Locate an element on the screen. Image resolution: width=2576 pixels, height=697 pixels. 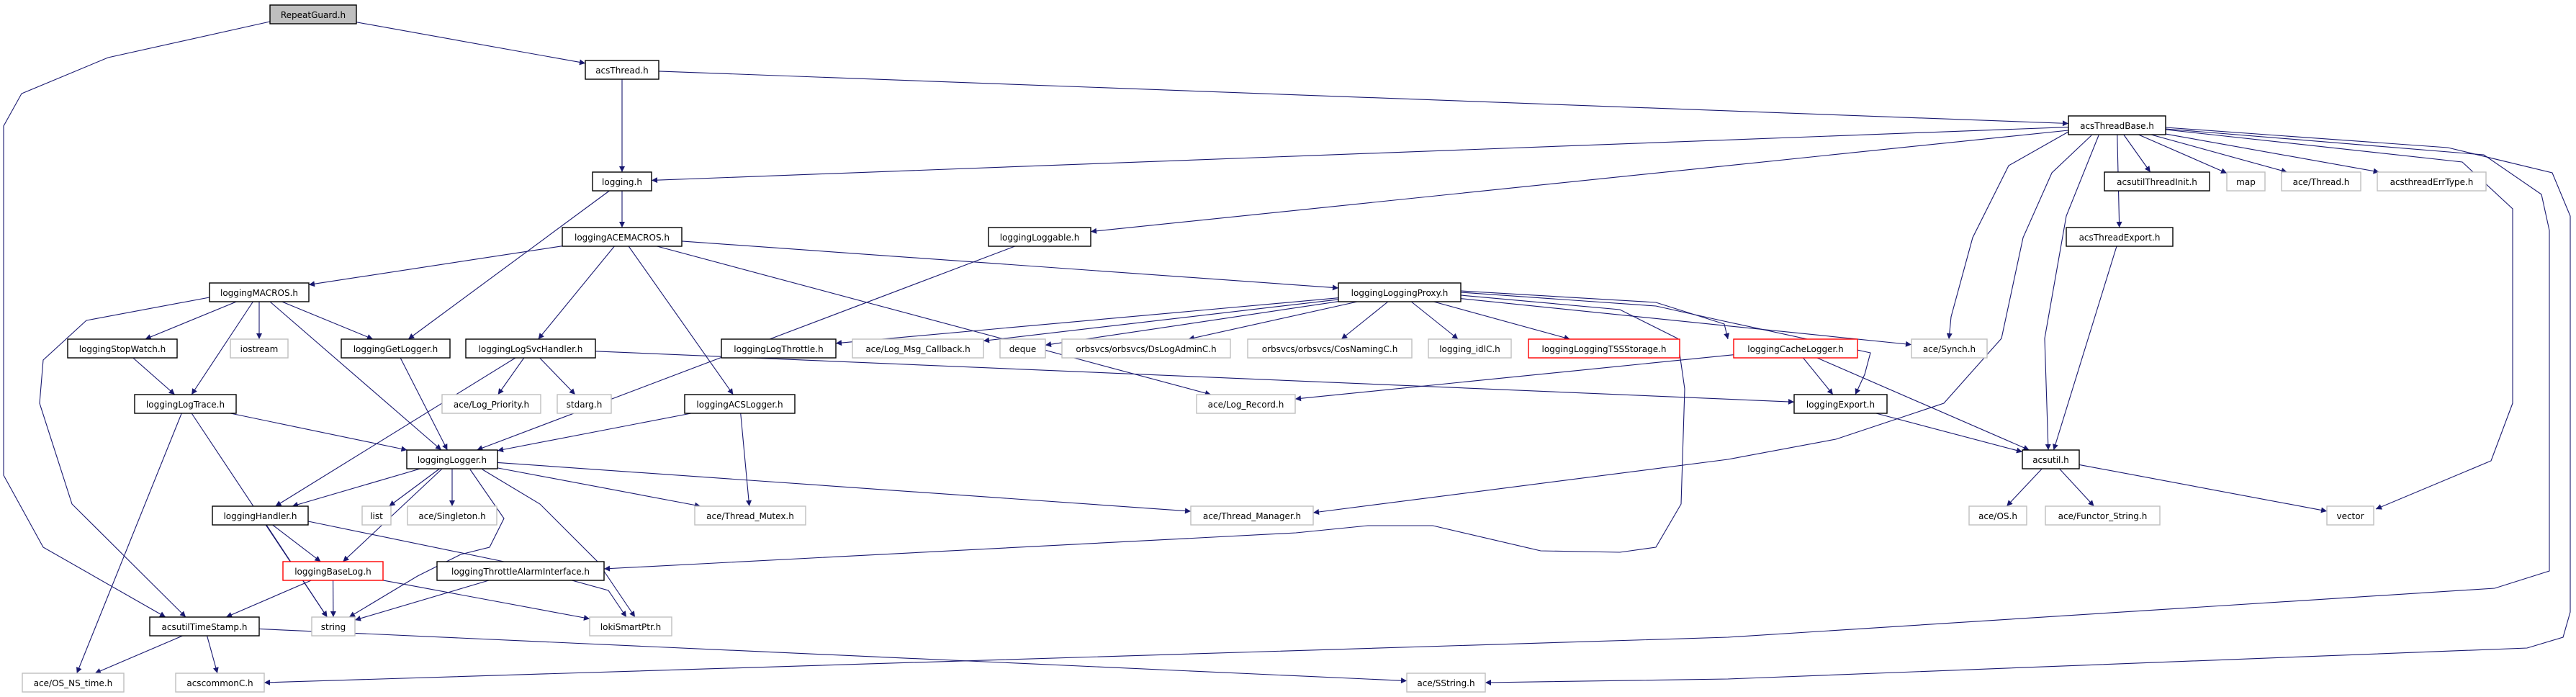
node-label: ace/Log_Record.h is located at coordinates (1246, 405).